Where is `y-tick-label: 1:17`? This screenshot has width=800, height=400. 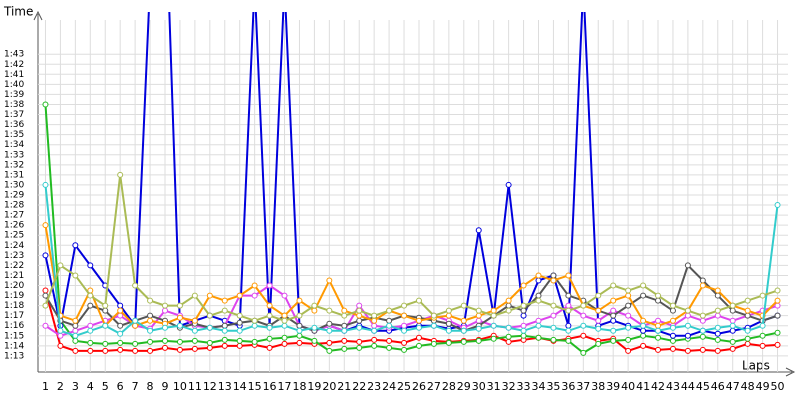 y-tick-label: 1:17 is located at coordinates (14, 316).